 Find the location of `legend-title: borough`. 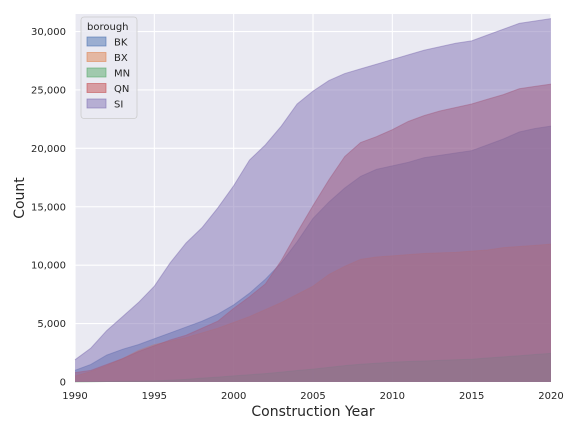

legend-title: borough is located at coordinates (108, 27).